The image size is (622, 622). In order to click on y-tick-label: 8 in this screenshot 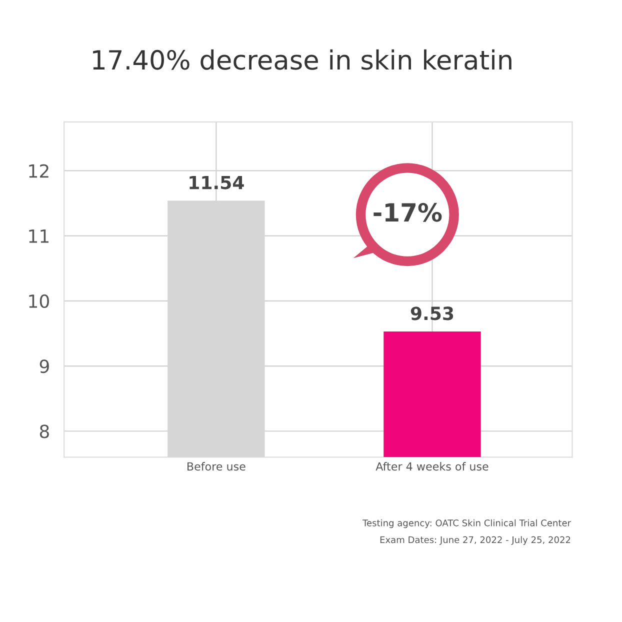, I will do `click(44, 431)`.